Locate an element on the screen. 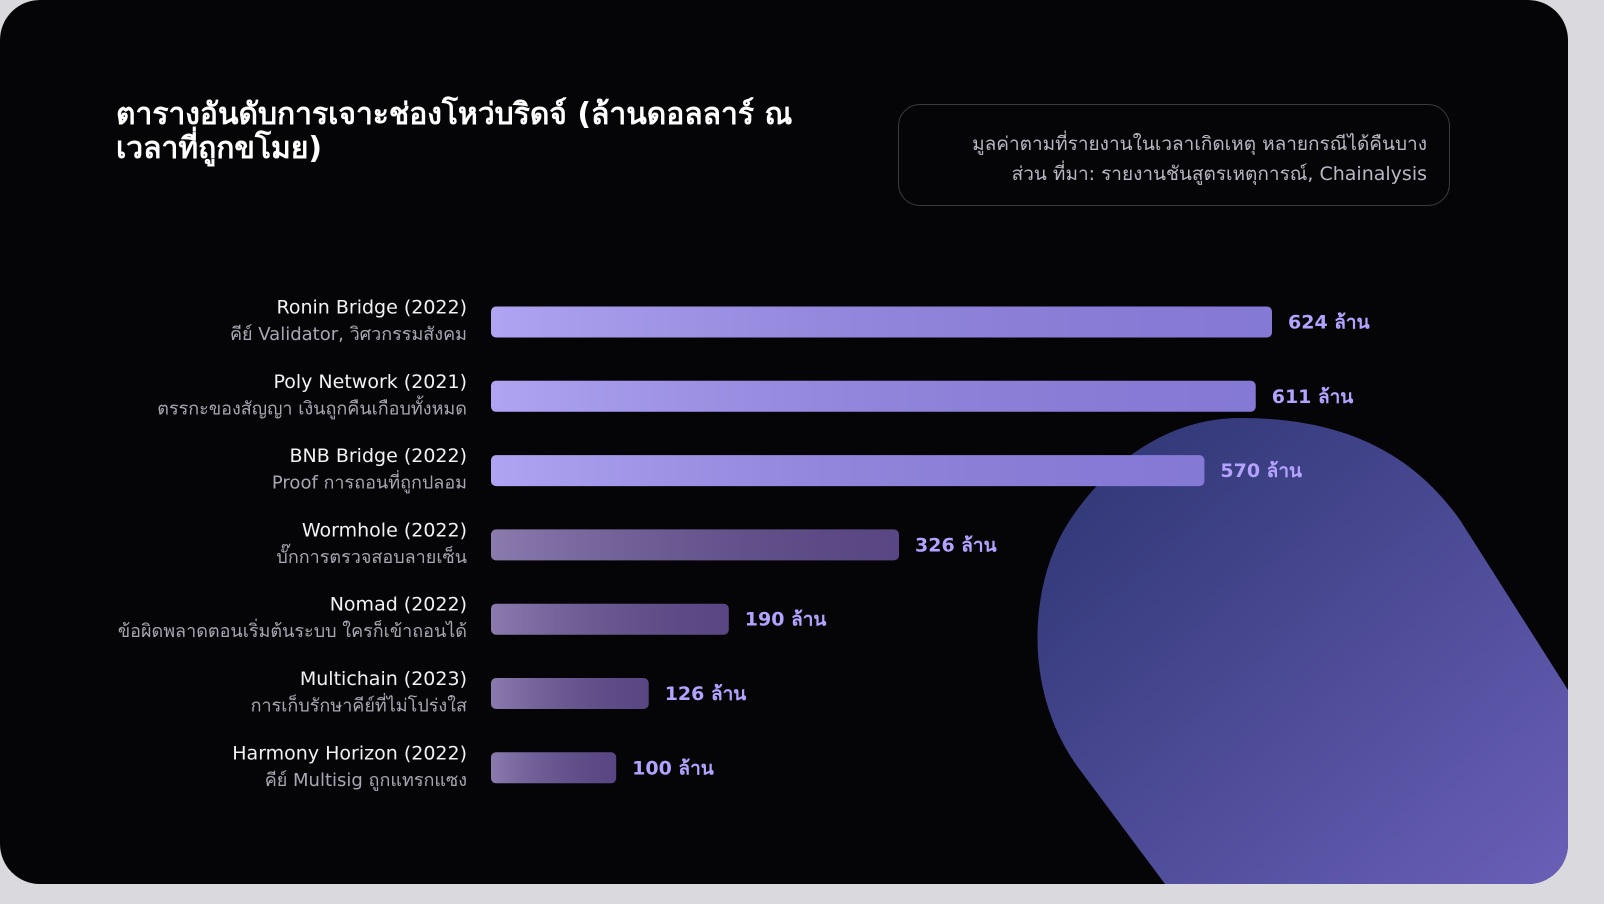  category-description: Proof การถอนที่ถูกปลอม is located at coordinates (369, 482).